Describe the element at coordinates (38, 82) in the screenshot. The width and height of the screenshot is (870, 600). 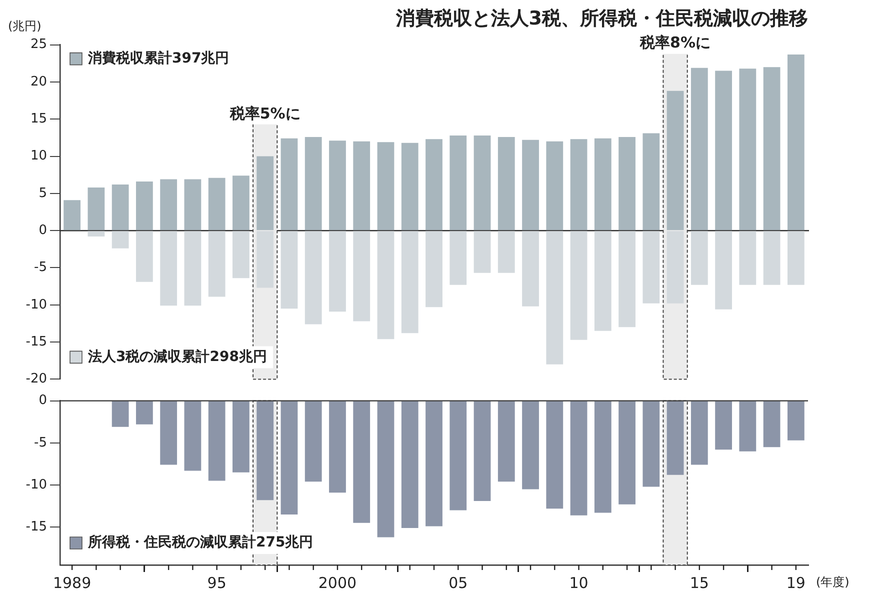
I see `y-tick-label: 20` at that location.